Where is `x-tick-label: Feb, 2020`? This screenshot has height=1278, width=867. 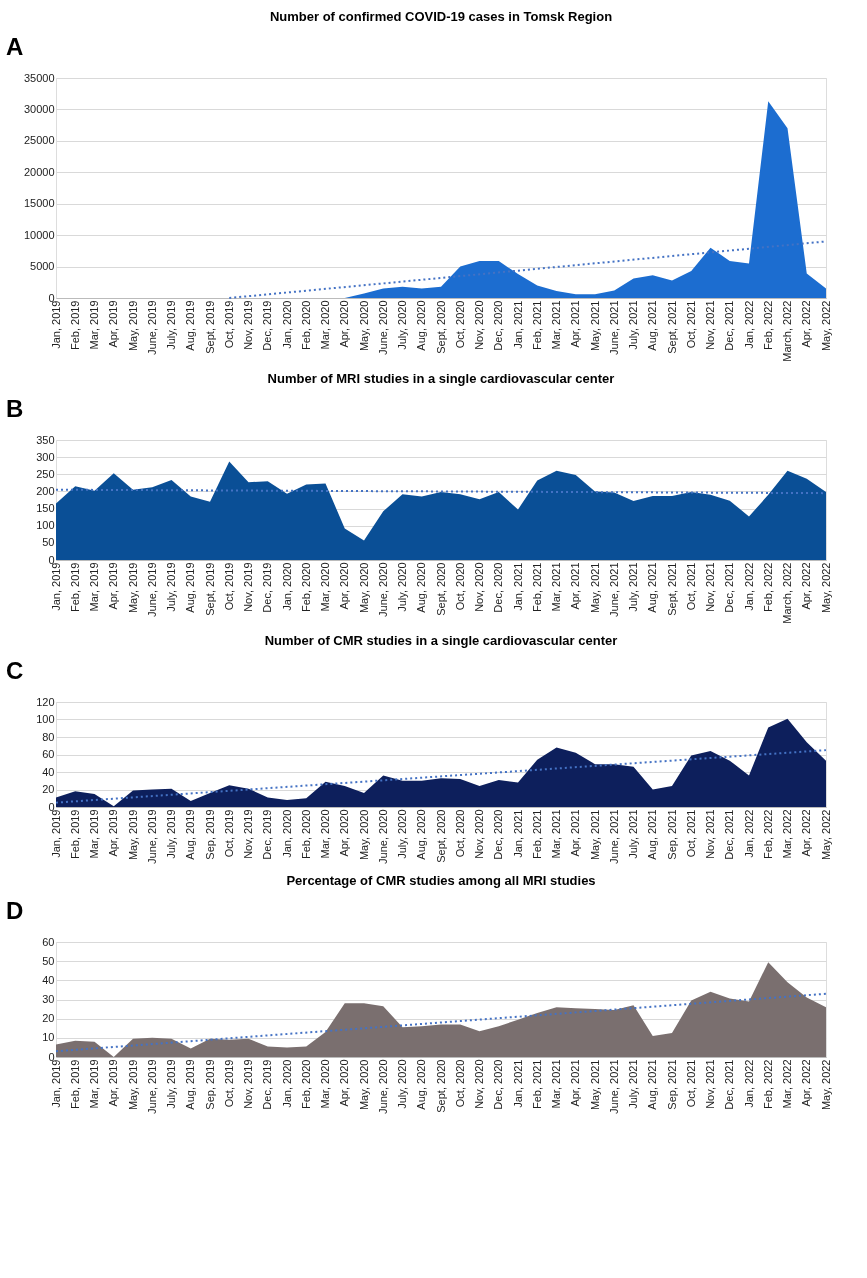 x-tick-label: Feb, 2020 is located at coordinates (305, 1084).